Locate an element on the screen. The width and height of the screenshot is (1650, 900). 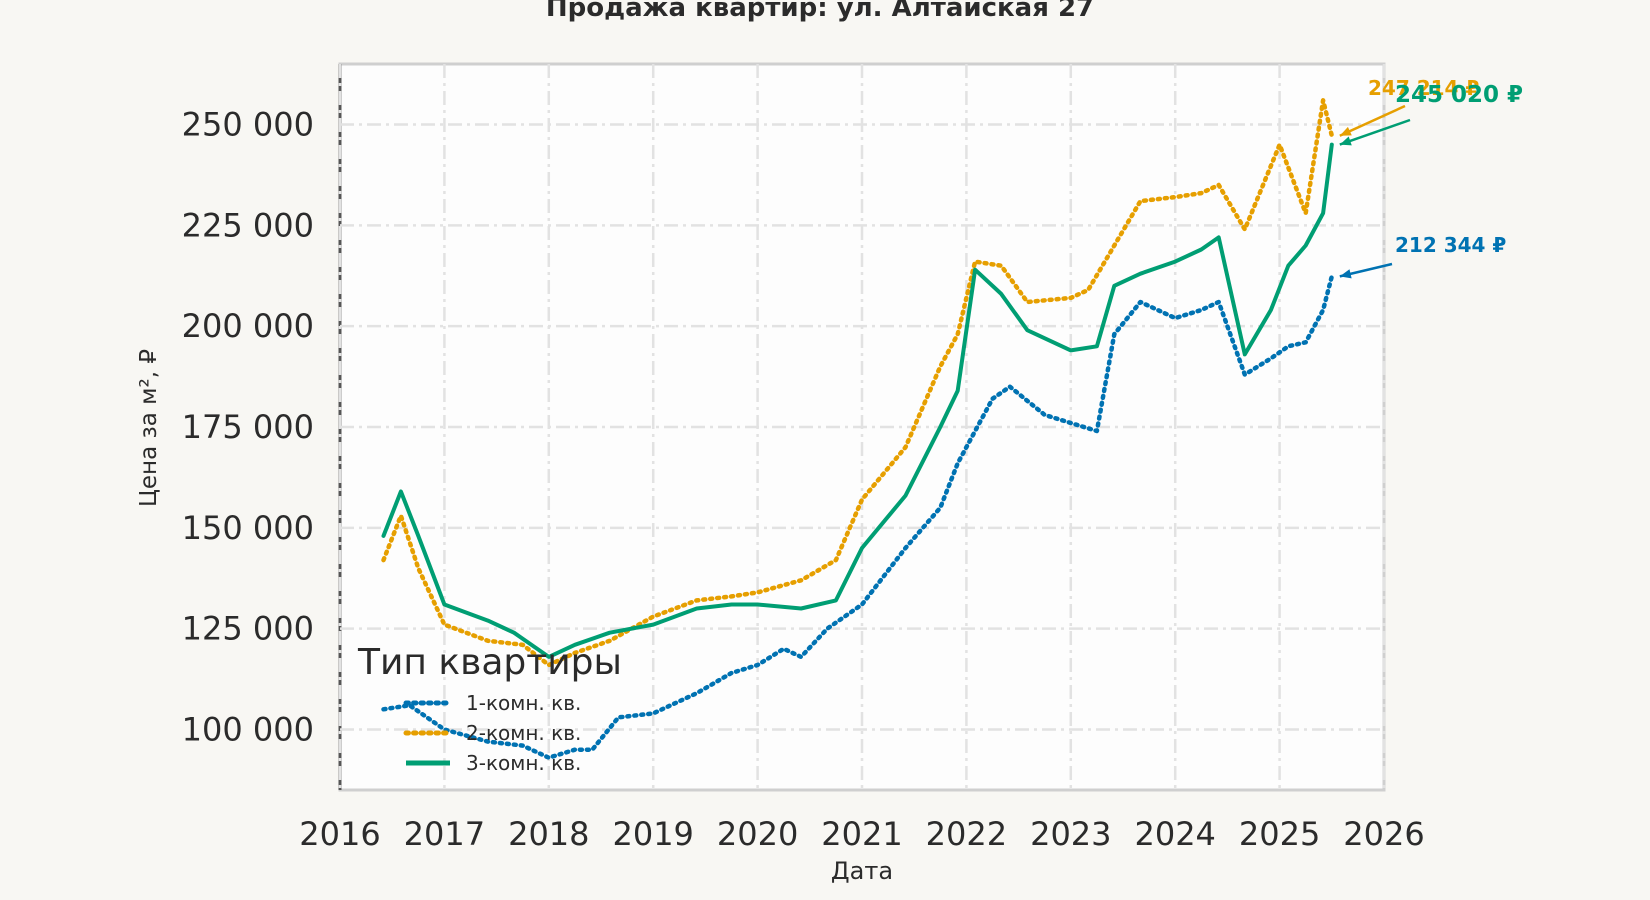
legend-item-2: 2-комн. кв. is located at coordinates (492, 733).